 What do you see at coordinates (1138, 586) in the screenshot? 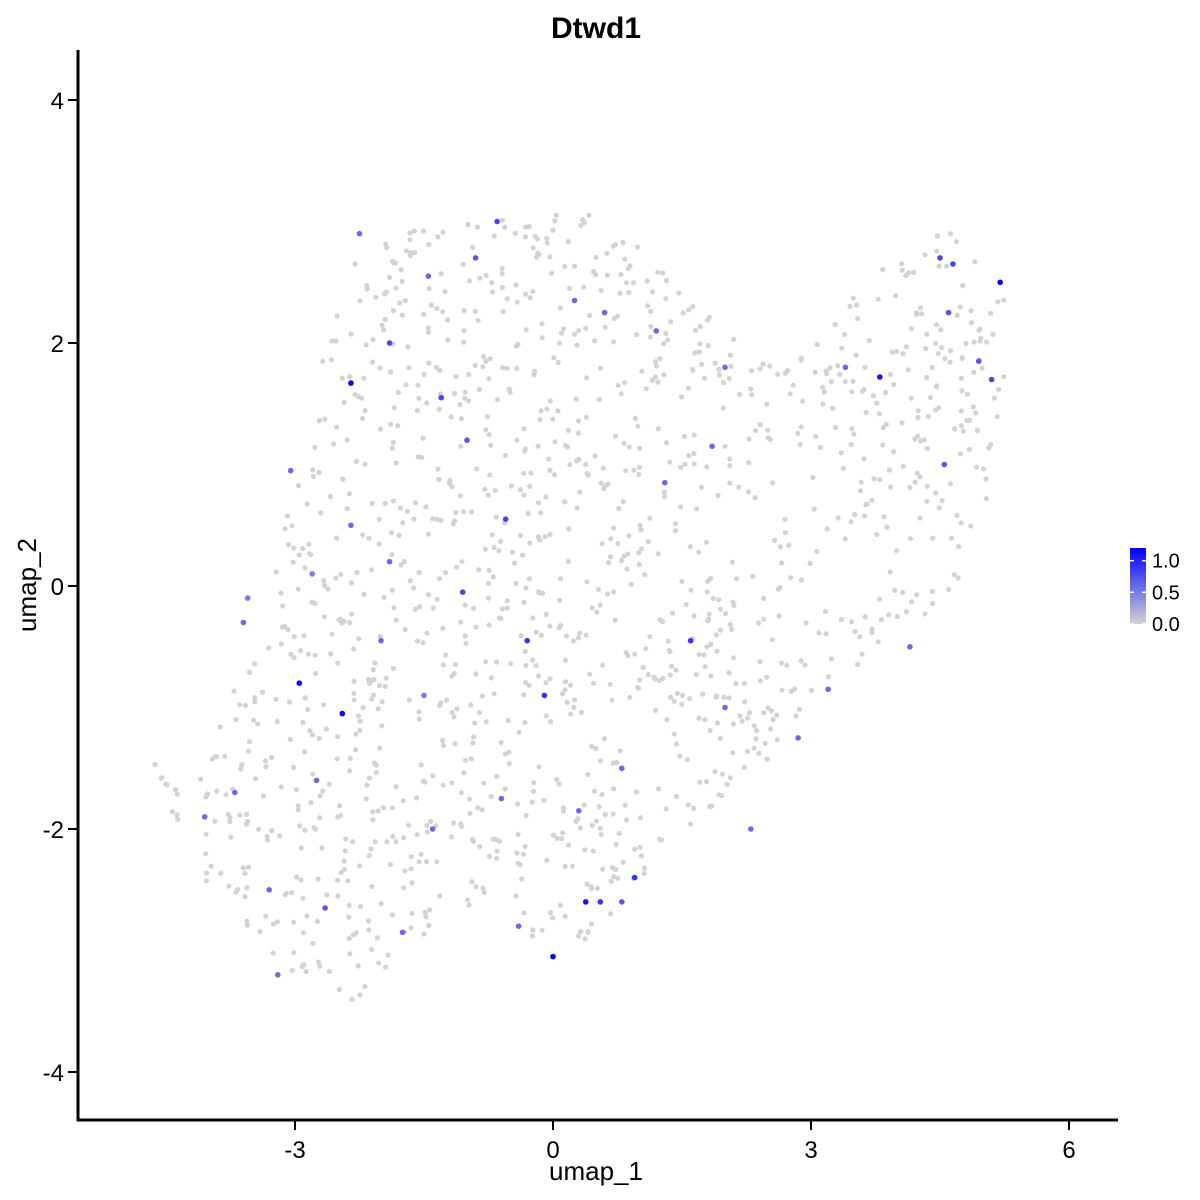
I see `legend-colorbar` at bounding box center [1138, 586].